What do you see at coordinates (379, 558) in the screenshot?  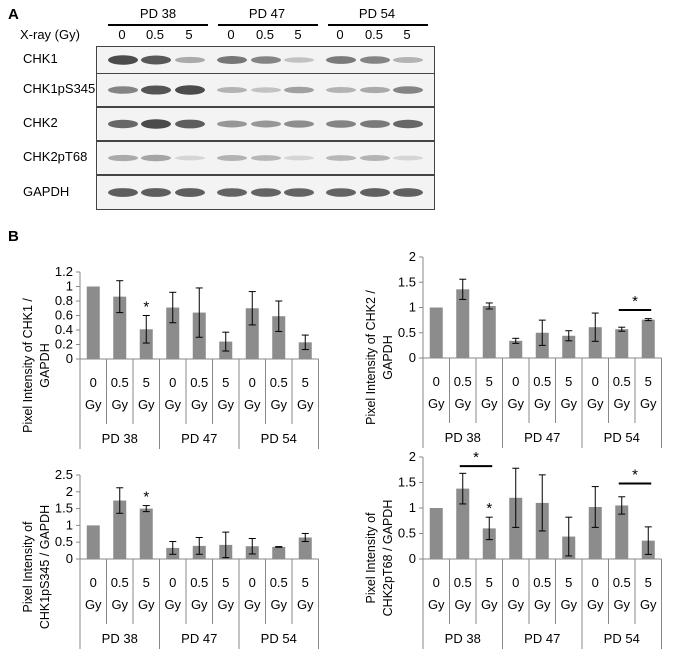 I see `y-axis-label: Pixel Intensity of CHK2pT68 / GAPDH` at bounding box center [379, 558].